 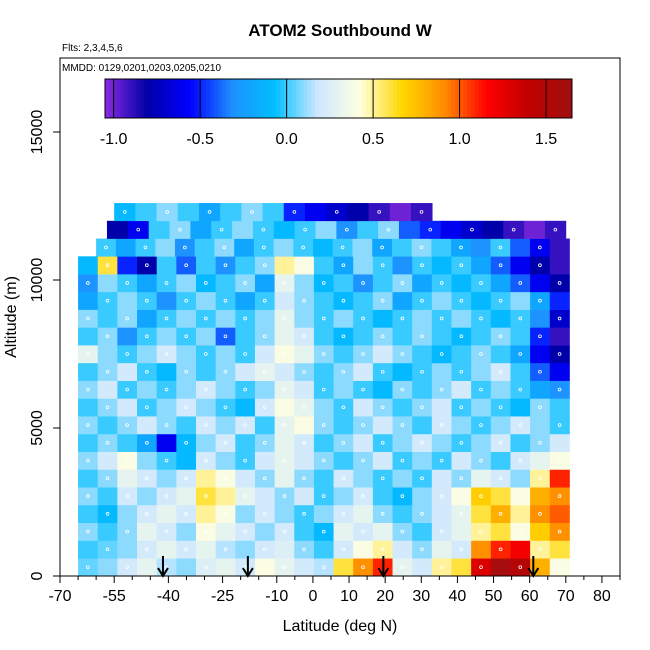 What do you see at coordinates (458, 596) in the screenshot?
I see `x-tick-label: 40` at bounding box center [458, 596].